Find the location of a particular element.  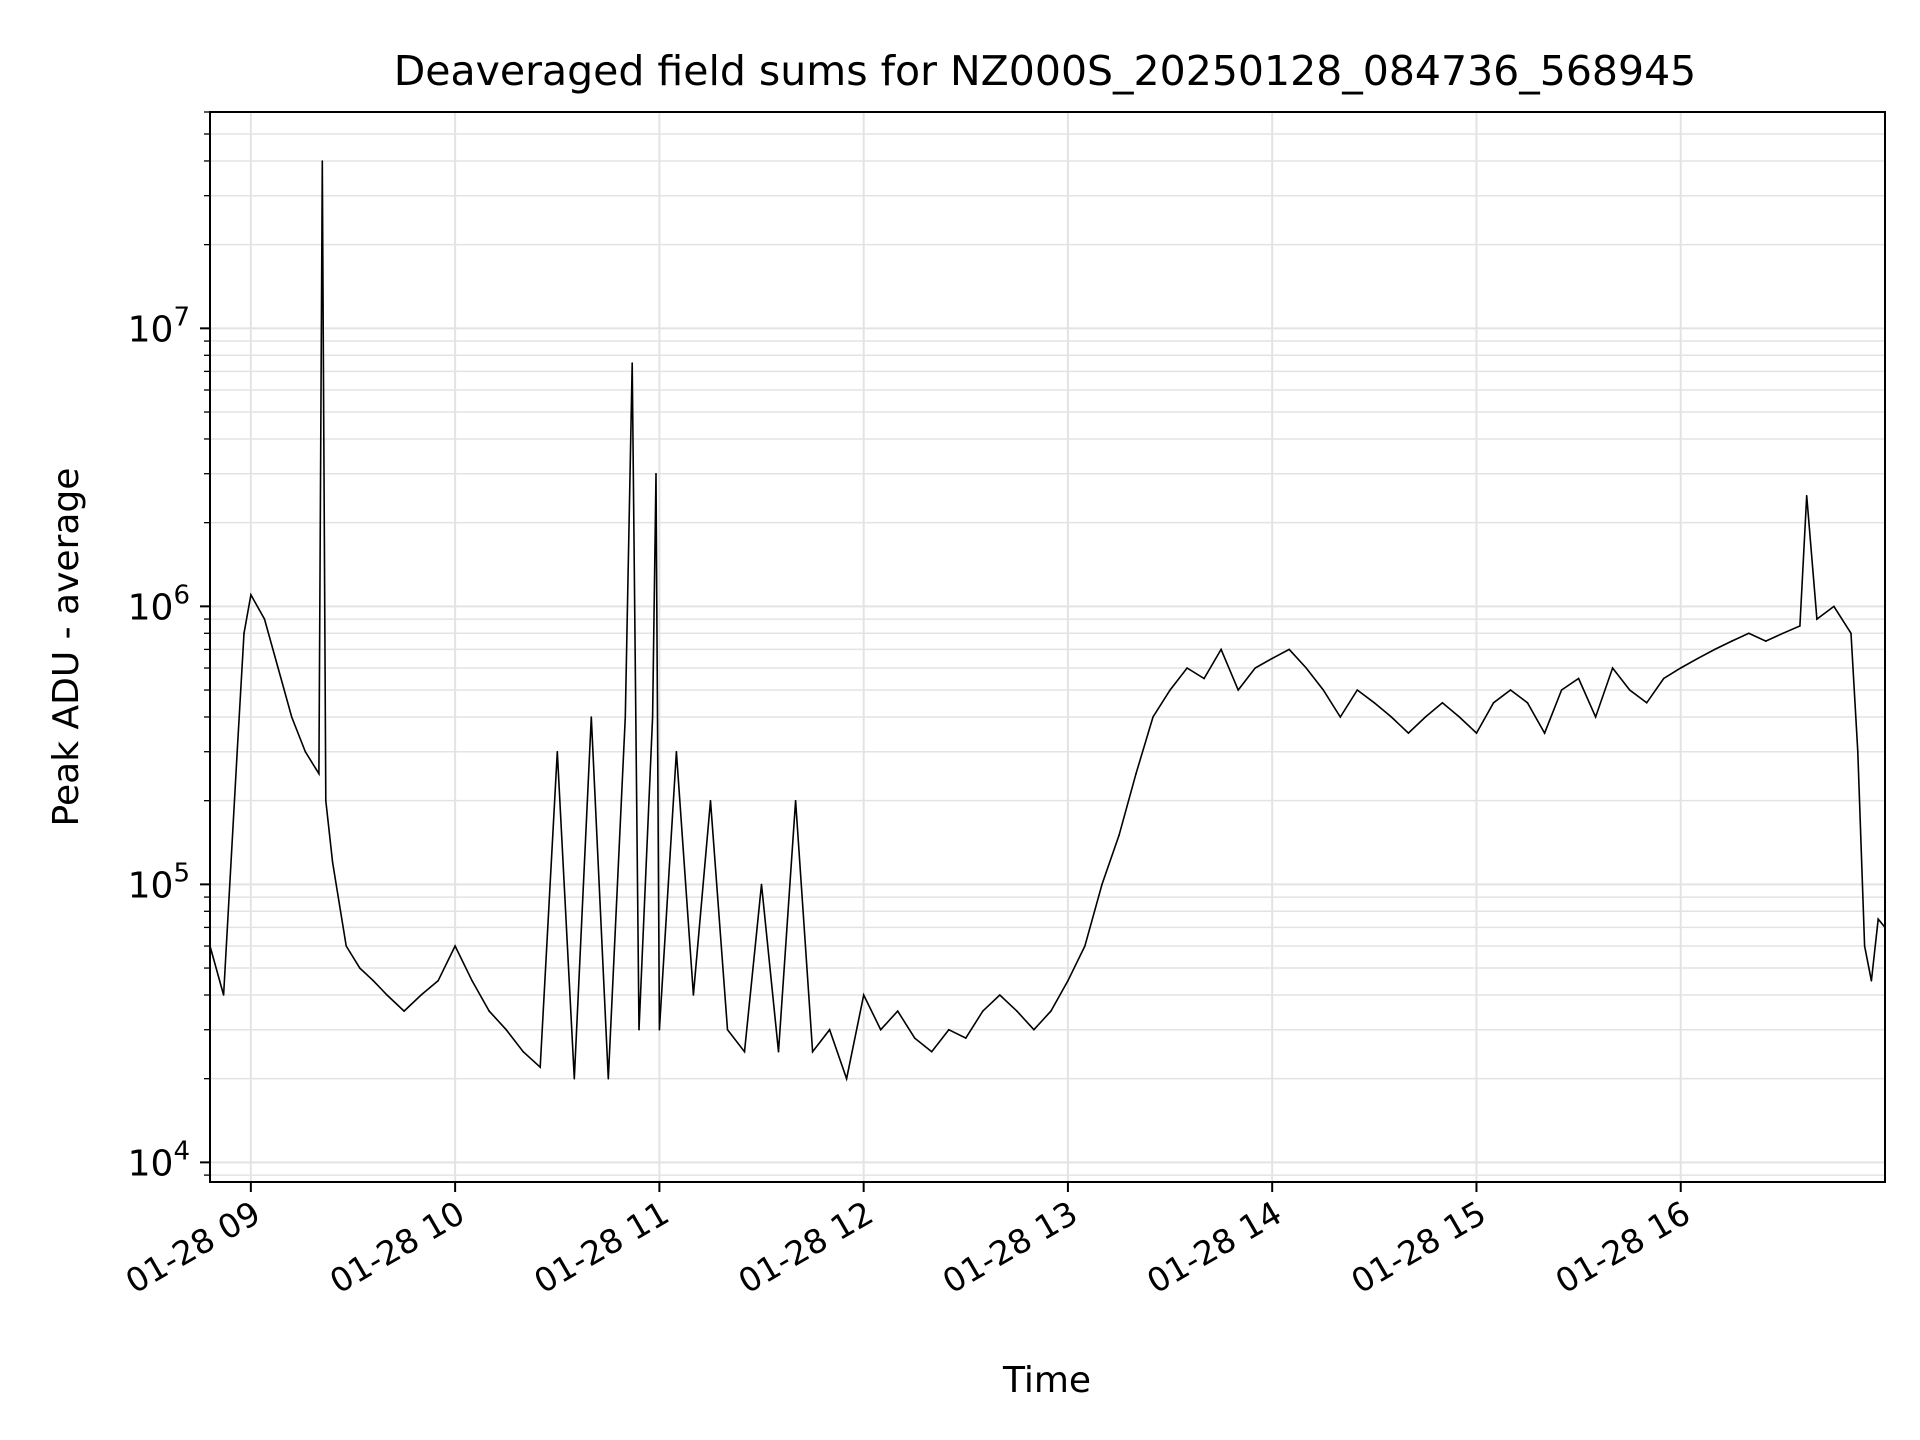

y-tick-label: 10⁴ is located at coordinates (159, 1160).